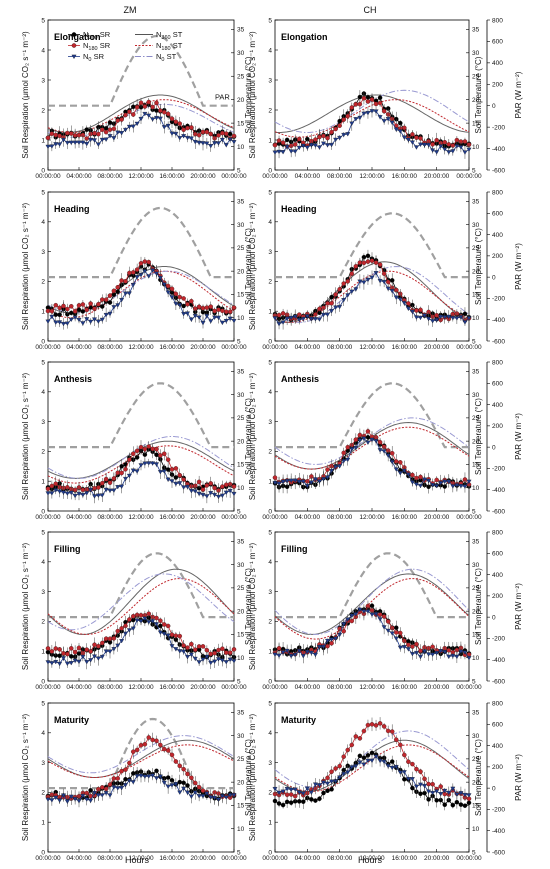 This screenshot has height=869, width=550. Describe the element at coordinates (248, 436) in the screenshot. I see `temp-axis-label: Soil Temperature (°C)` at that location.